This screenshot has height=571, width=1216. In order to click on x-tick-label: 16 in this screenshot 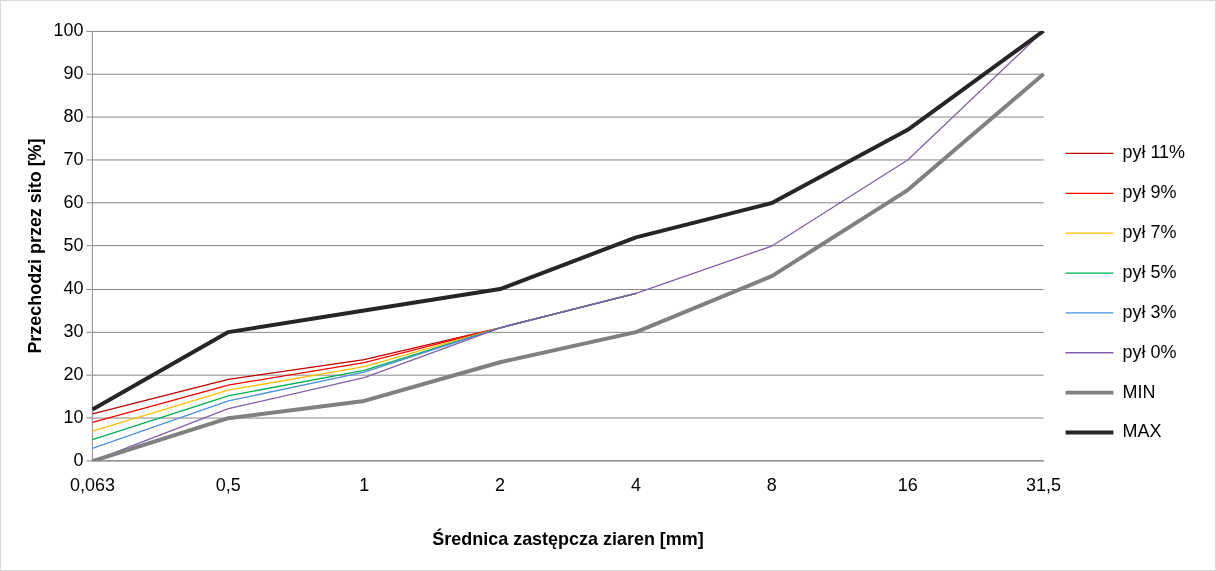, I will do `click(907, 484)`.